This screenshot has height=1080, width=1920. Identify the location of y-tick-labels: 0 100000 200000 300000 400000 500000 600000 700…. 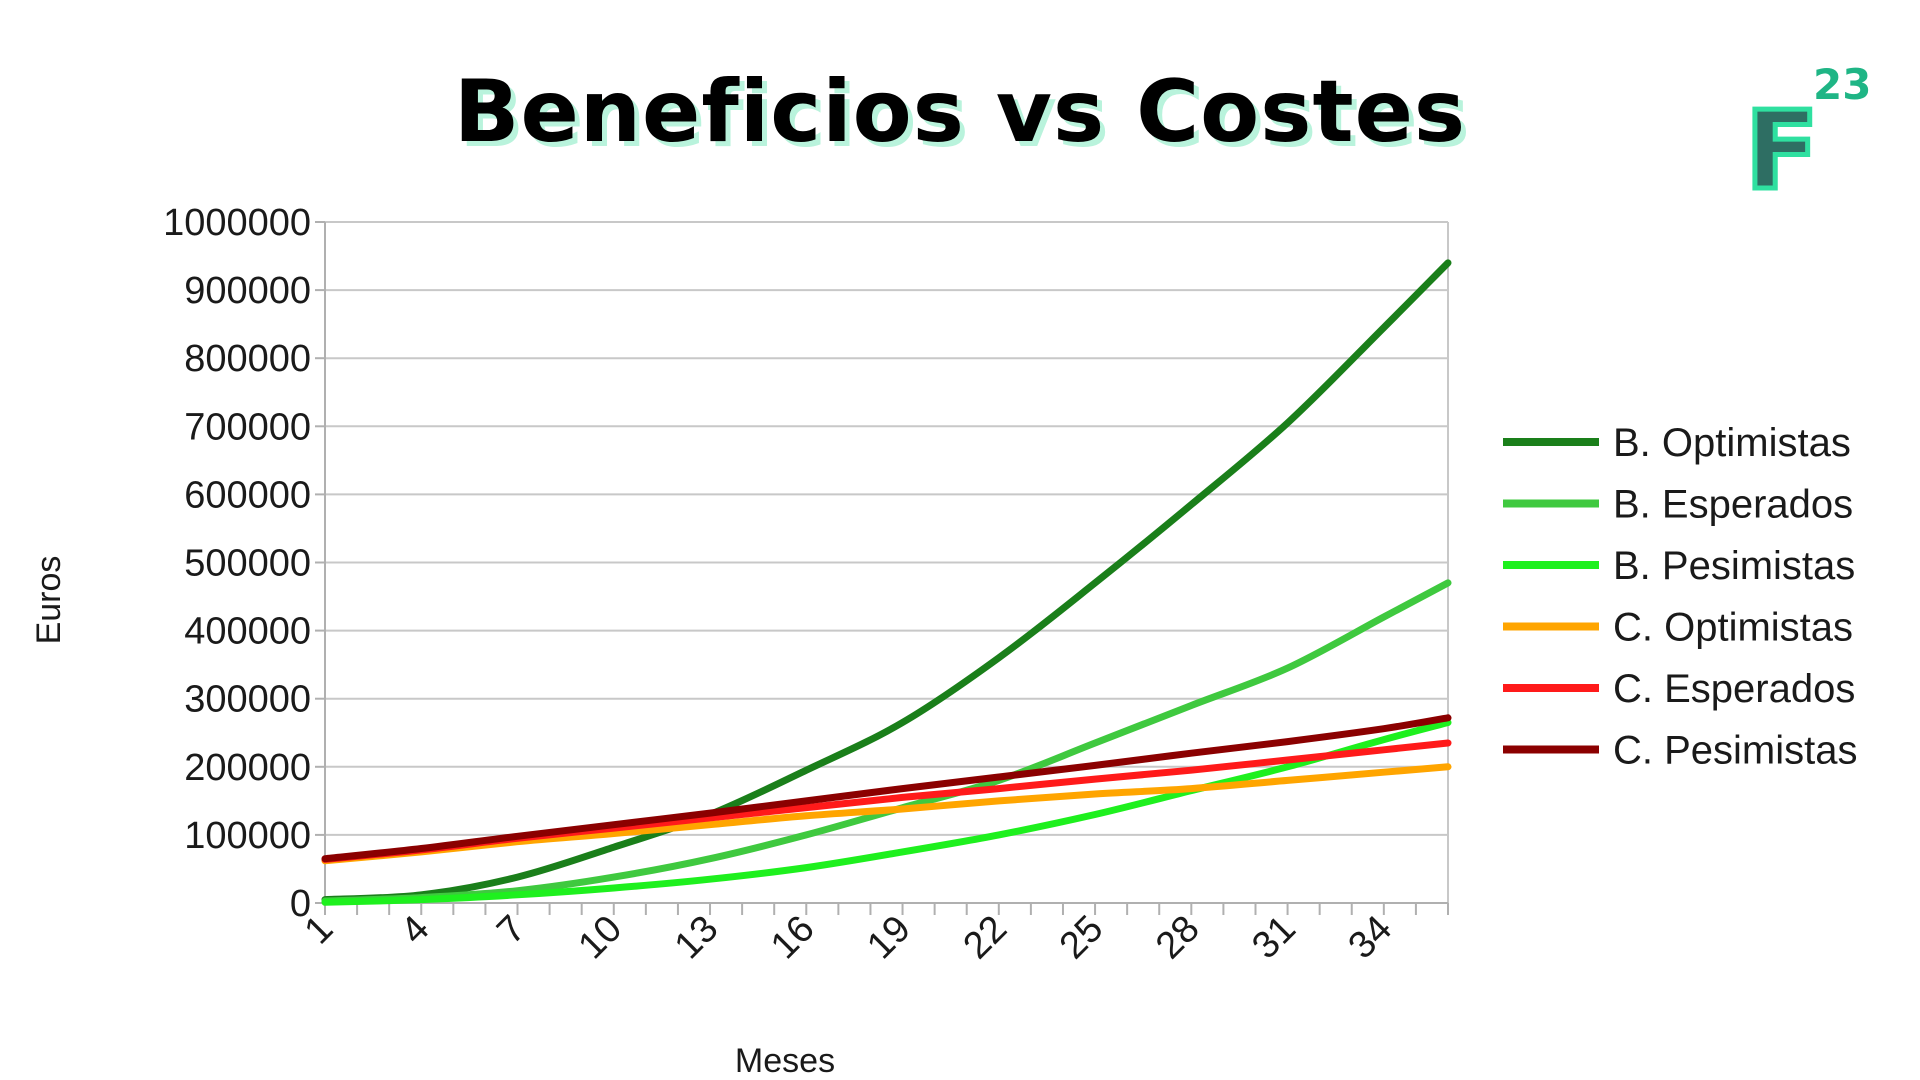
(237, 563).